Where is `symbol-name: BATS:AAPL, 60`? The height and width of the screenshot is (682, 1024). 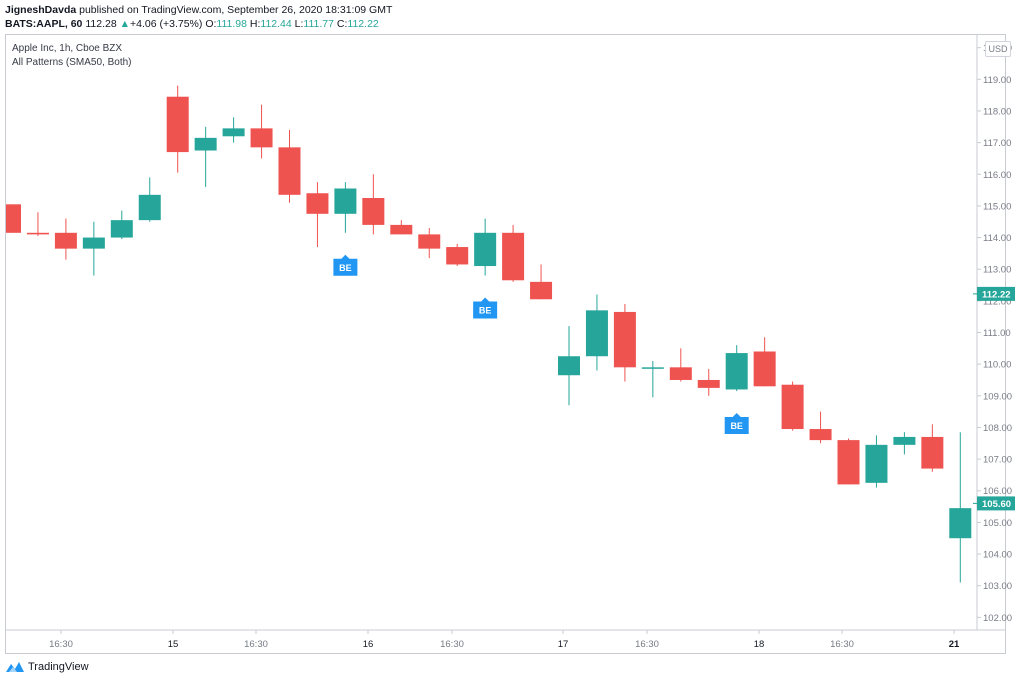 symbol-name: BATS:AAPL, 60 is located at coordinates (44, 24).